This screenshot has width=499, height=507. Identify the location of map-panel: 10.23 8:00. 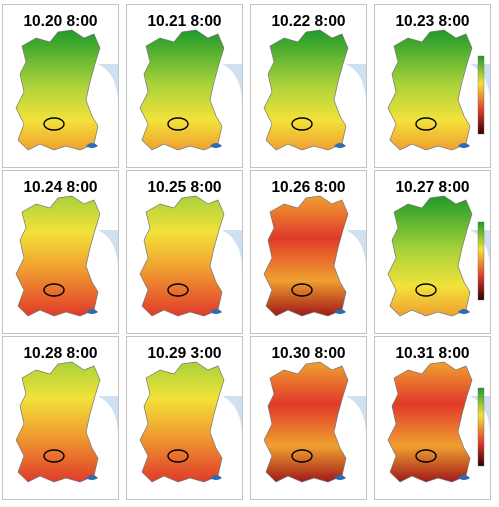
(432, 86).